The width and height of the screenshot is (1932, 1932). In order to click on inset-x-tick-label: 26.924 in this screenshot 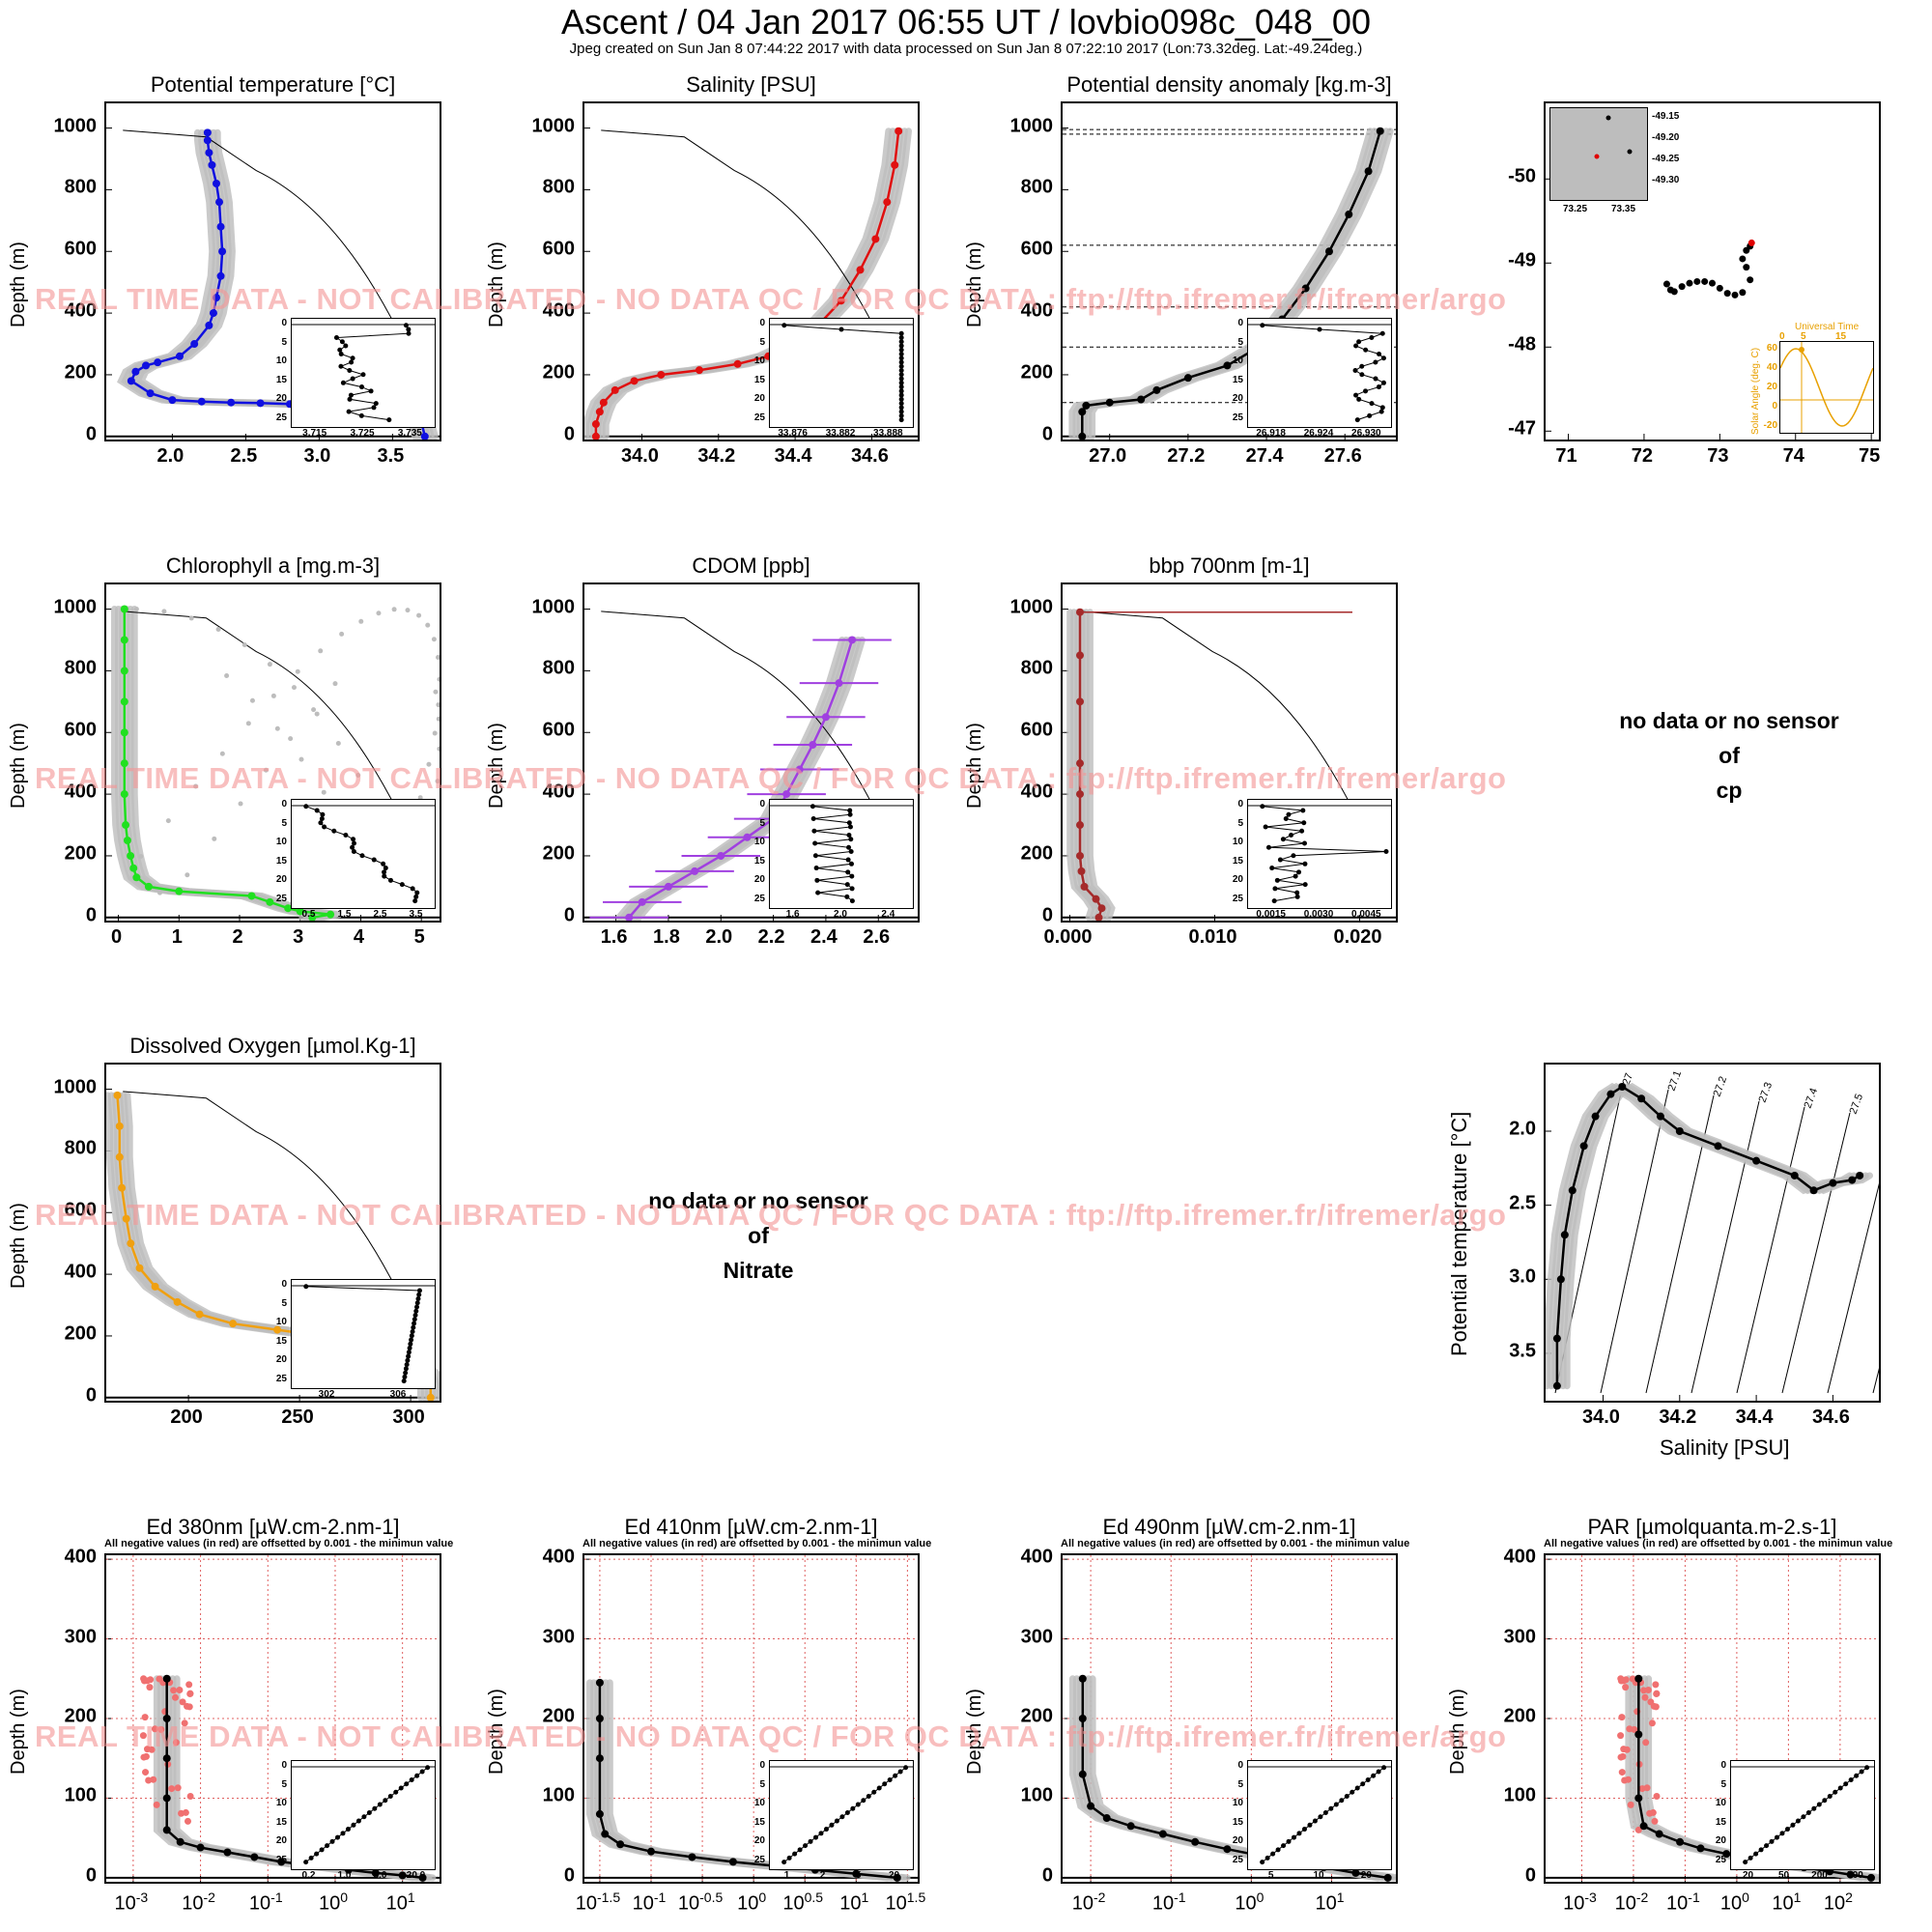, I will do `click(1318, 433)`.